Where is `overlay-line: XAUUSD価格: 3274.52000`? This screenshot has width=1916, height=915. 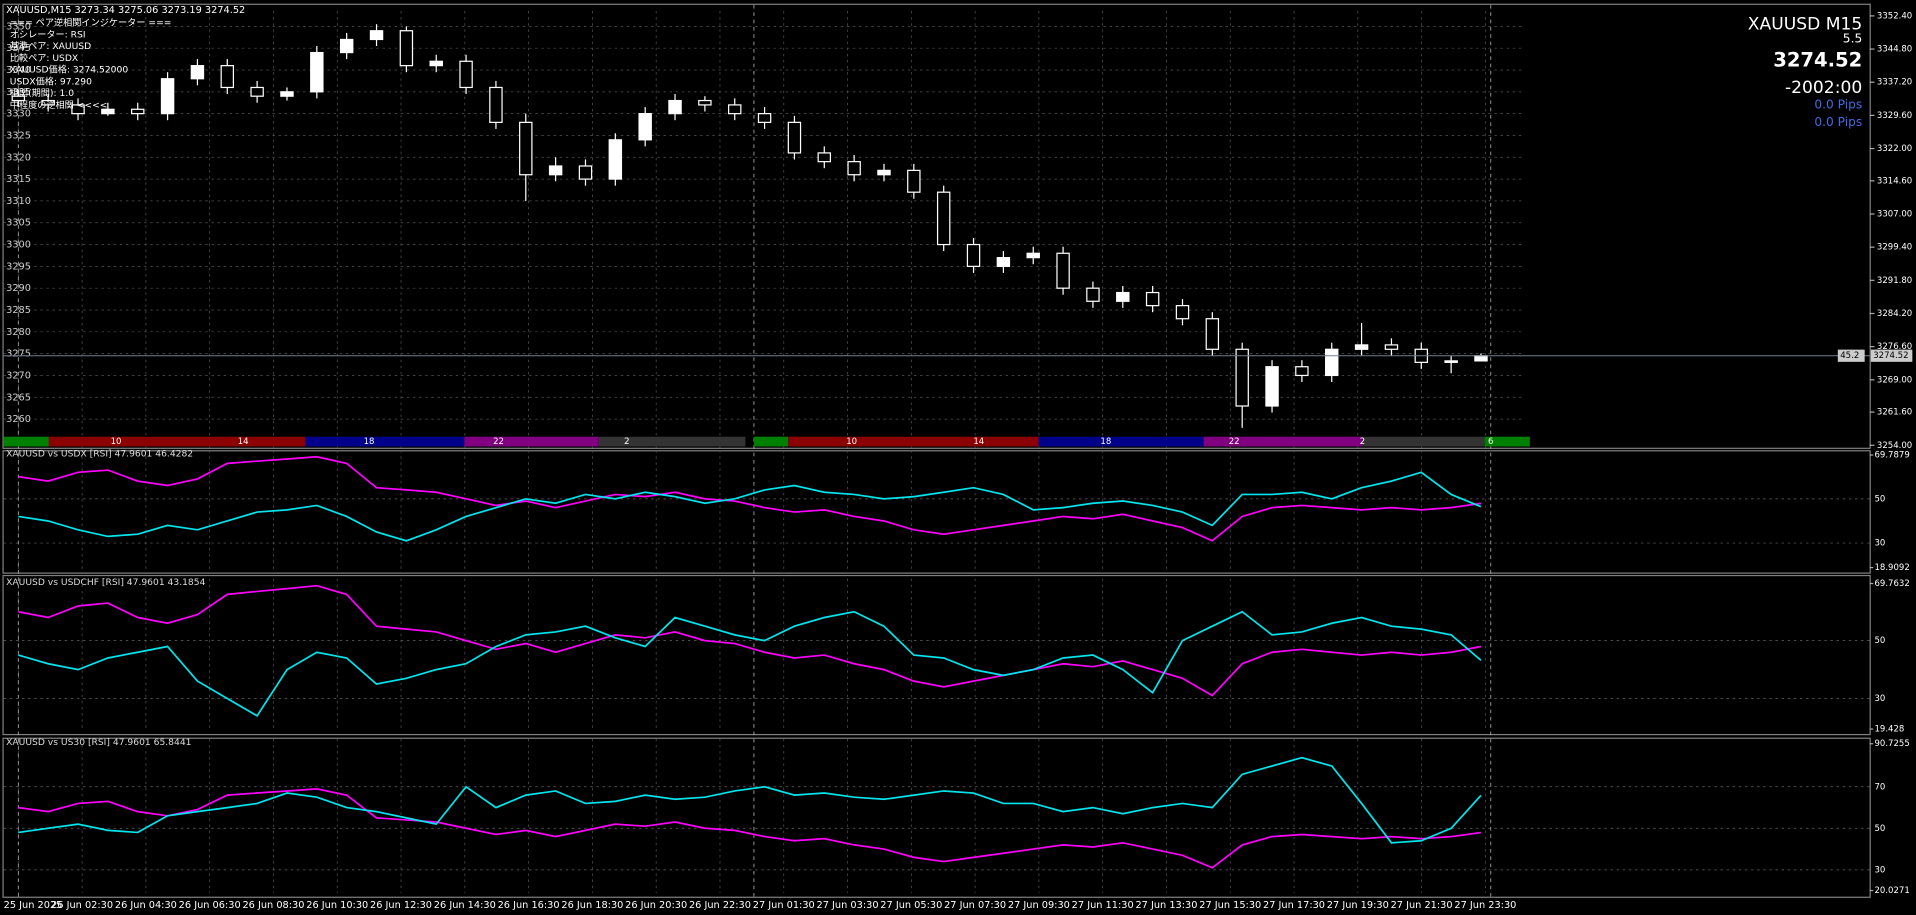 overlay-line: XAUUSD価格: 3274.52000 is located at coordinates (69, 70).